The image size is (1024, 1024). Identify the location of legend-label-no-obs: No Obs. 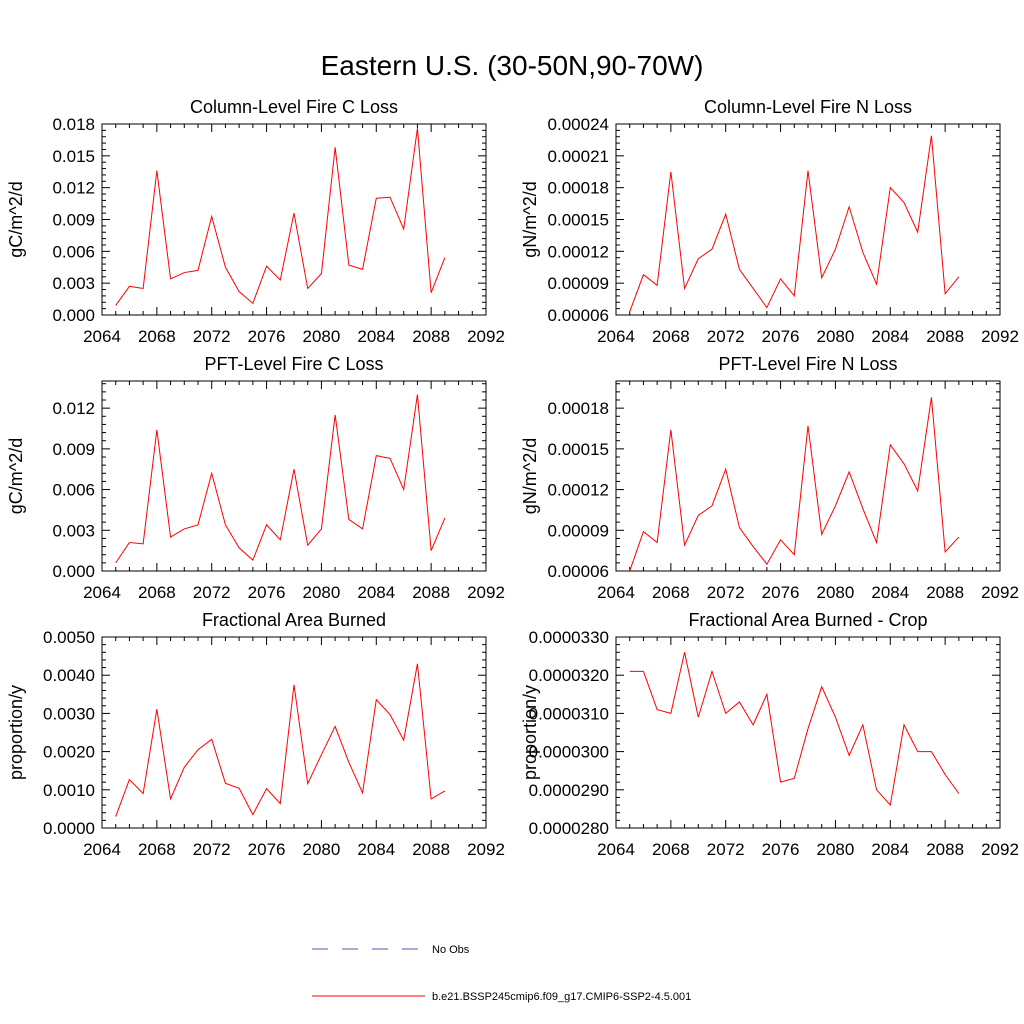
(451, 950).